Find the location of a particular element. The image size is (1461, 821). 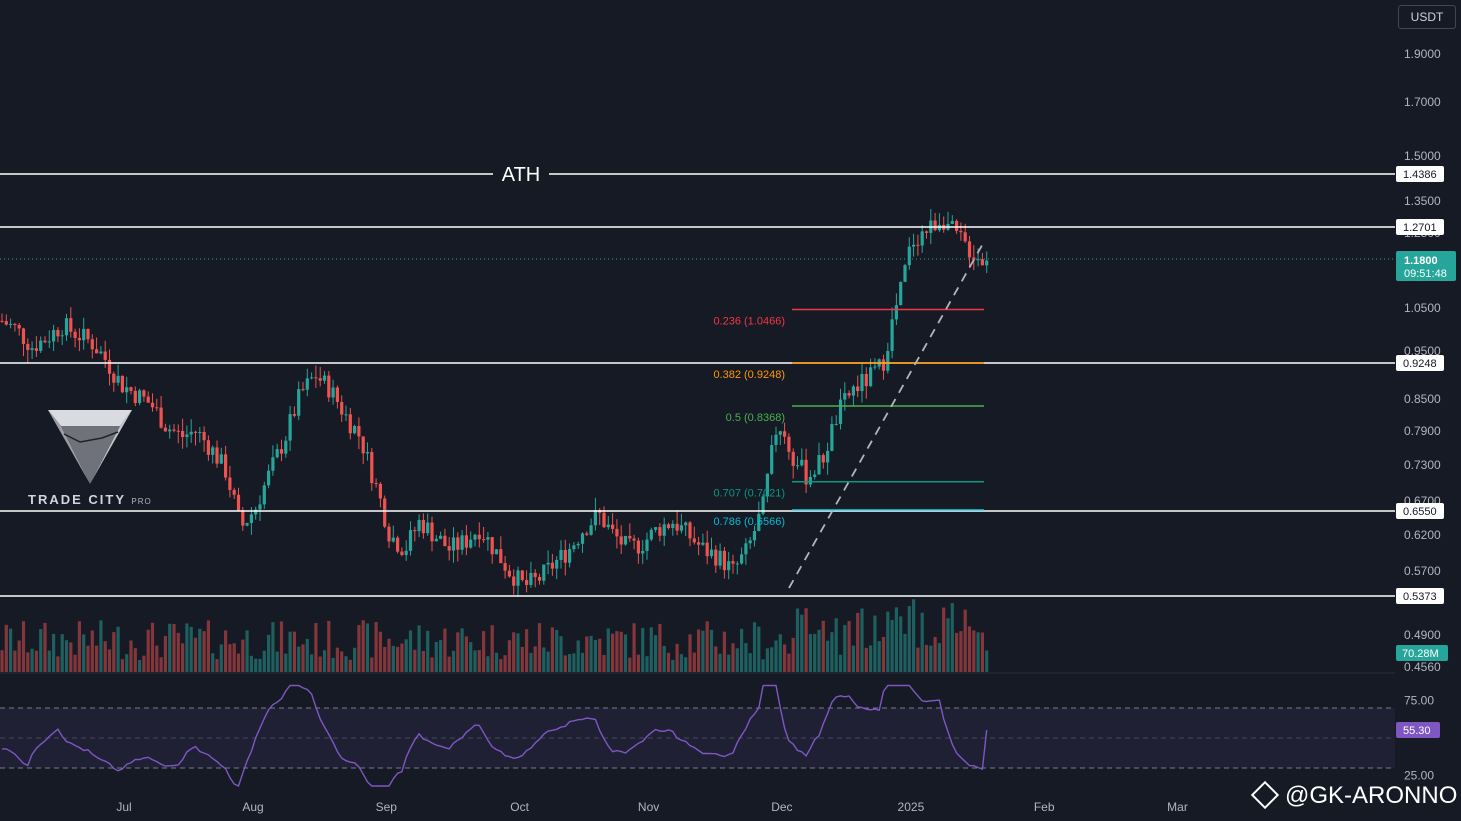

level-price-tag is located at coordinates (1420, 596).